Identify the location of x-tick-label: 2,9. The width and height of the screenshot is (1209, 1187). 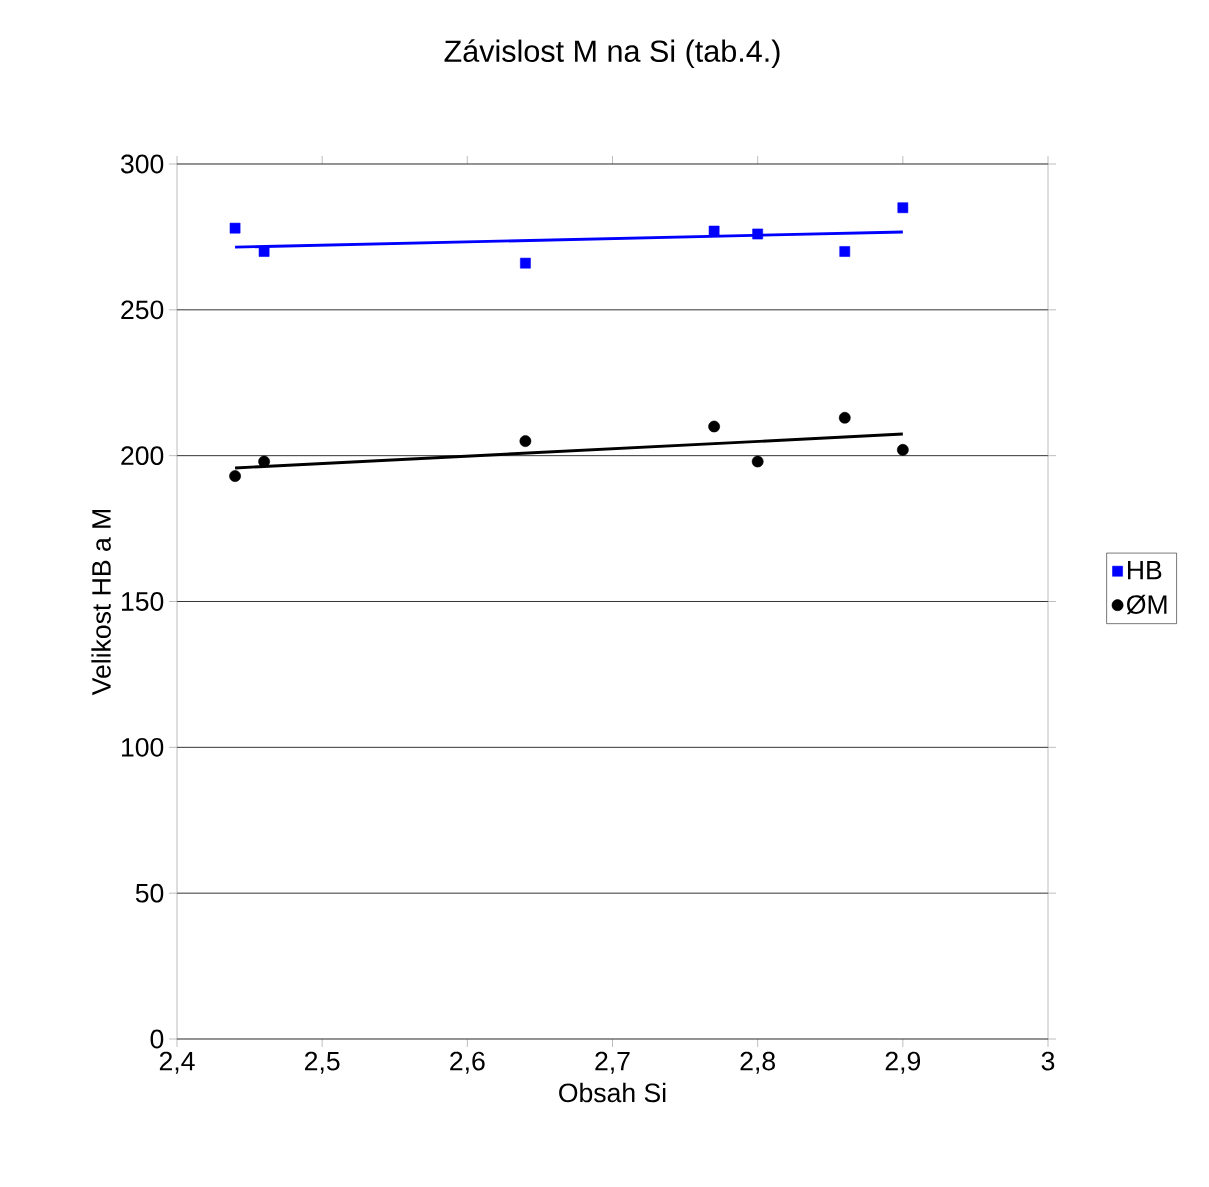
(903, 1062).